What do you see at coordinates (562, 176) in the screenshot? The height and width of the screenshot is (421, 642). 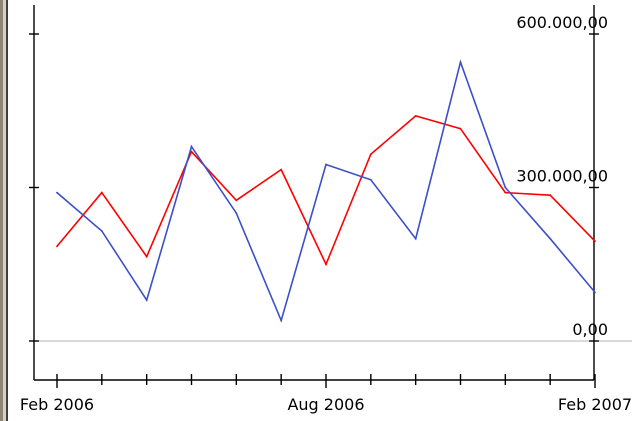 I see `y-tick-label: 300.000,00` at bounding box center [562, 176].